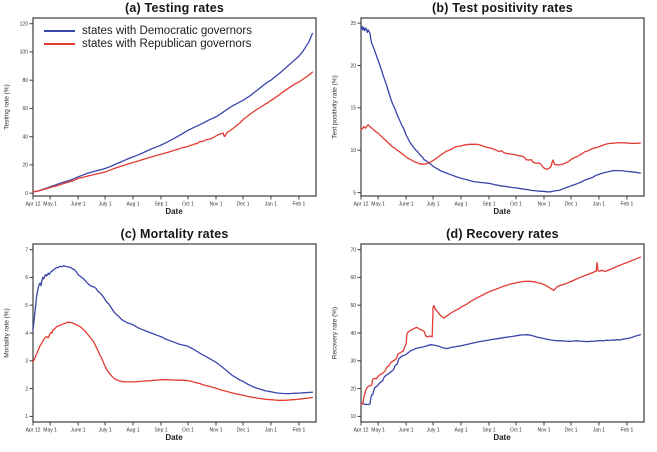 This screenshot has height=452, width=657. What do you see at coordinates (59, 43) in the screenshot?
I see `republican-line-icon` at bounding box center [59, 43].